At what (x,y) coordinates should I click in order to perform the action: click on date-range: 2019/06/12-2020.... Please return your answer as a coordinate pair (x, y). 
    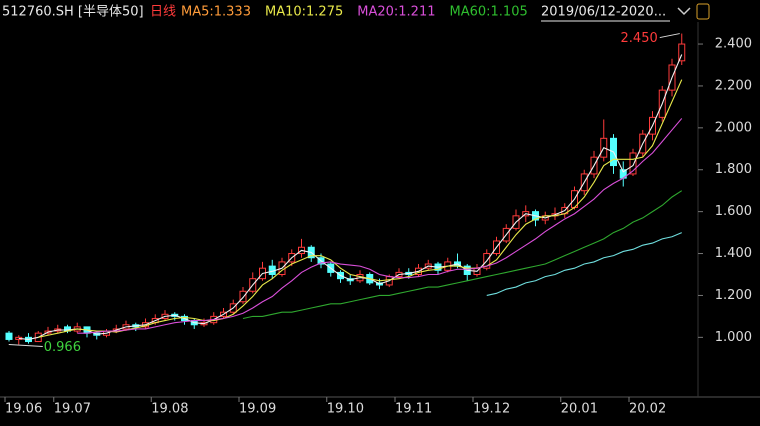
    Looking at the image, I should click on (603, 12).